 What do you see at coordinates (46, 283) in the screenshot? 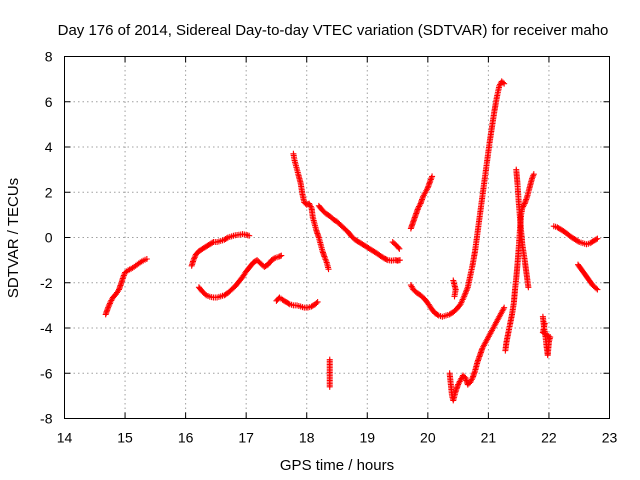
I see `y-tick-label: -2` at bounding box center [46, 283].